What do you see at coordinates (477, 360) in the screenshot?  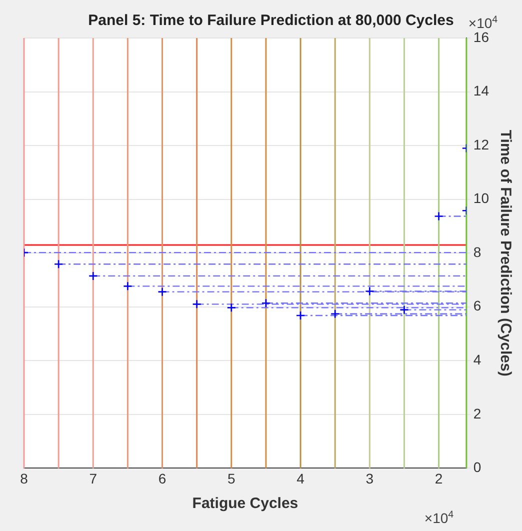 I see `y-tick-label: 4` at bounding box center [477, 360].